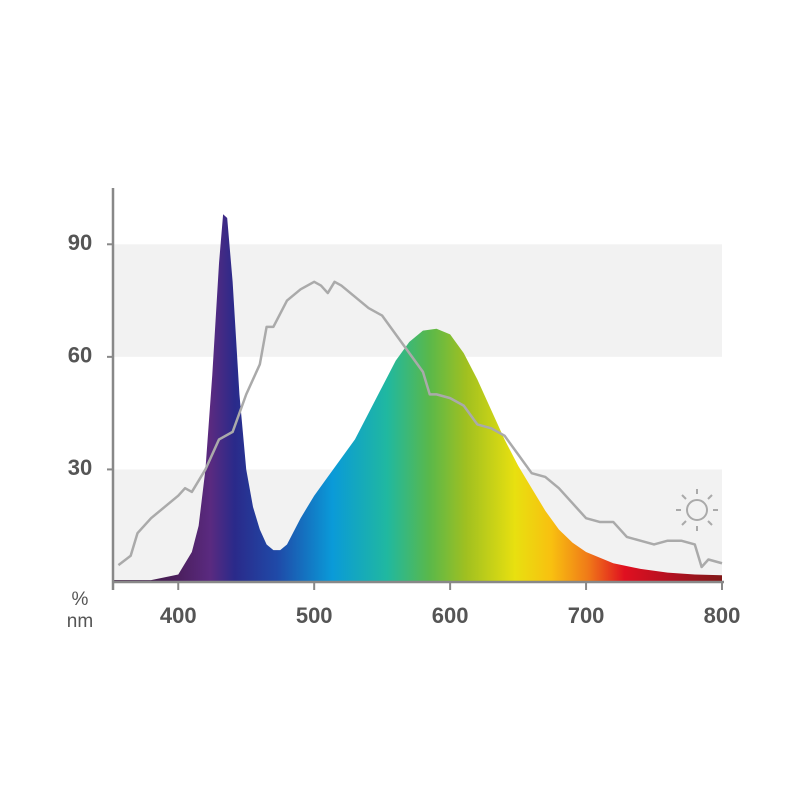 This screenshot has height=800, width=800. What do you see at coordinates (697, 510) in the screenshot?
I see `sun-icon` at bounding box center [697, 510].